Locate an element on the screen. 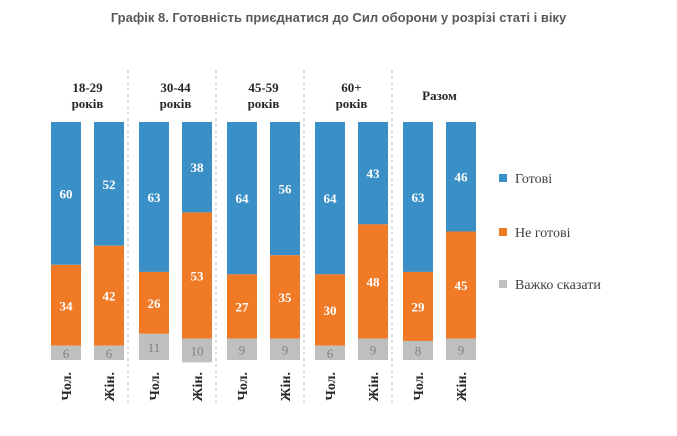 This screenshot has height=436, width=677. data-label: 27 is located at coordinates (243, 306).